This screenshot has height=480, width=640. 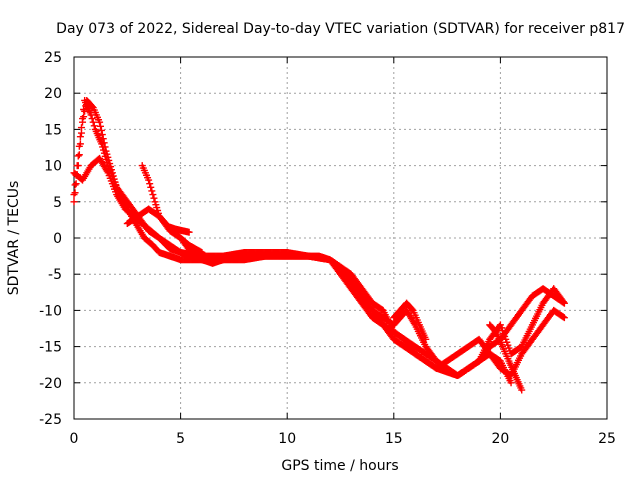 I want to click on series-track-g, so click(x=410, y=321).